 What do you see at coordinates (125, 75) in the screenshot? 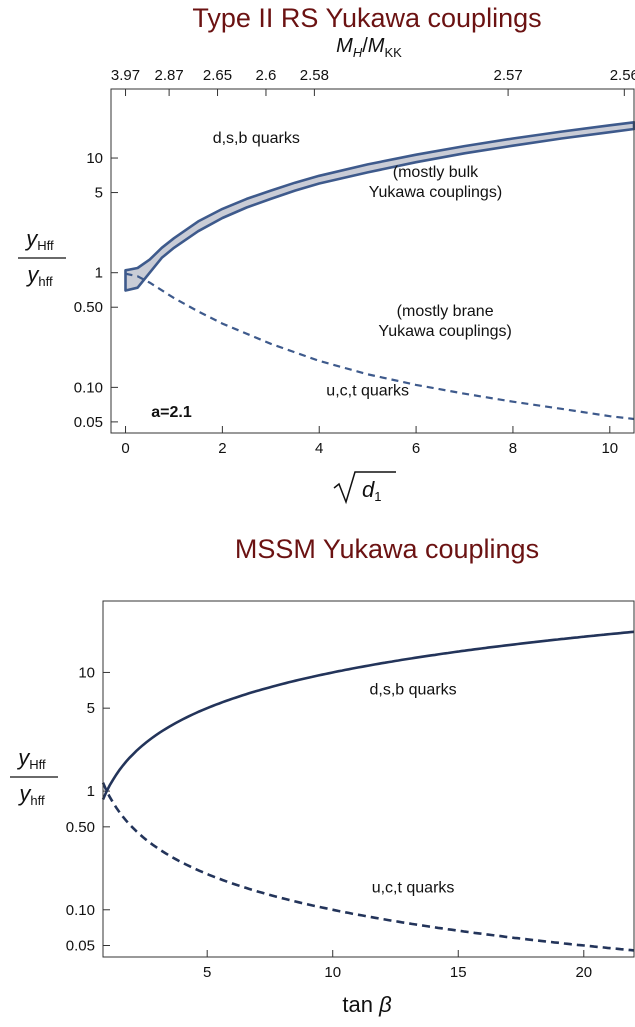
I see `chart1-top-tick-label: 3.97` at bounding box center [125, 75].